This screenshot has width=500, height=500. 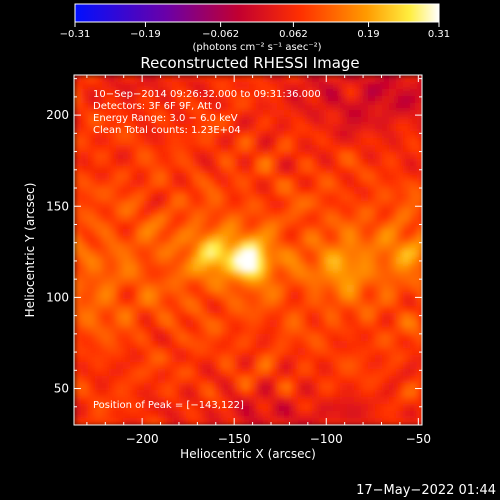 I want to click on annotation-line: 10−Sep−2014 09:26:32.000 to 09:31:36.000, so click(x=207, y=94).